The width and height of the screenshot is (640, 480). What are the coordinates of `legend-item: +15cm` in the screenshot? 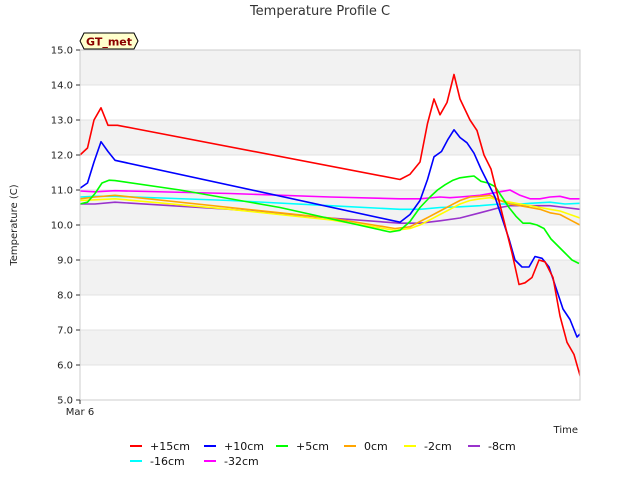 It's located at (160, 446).